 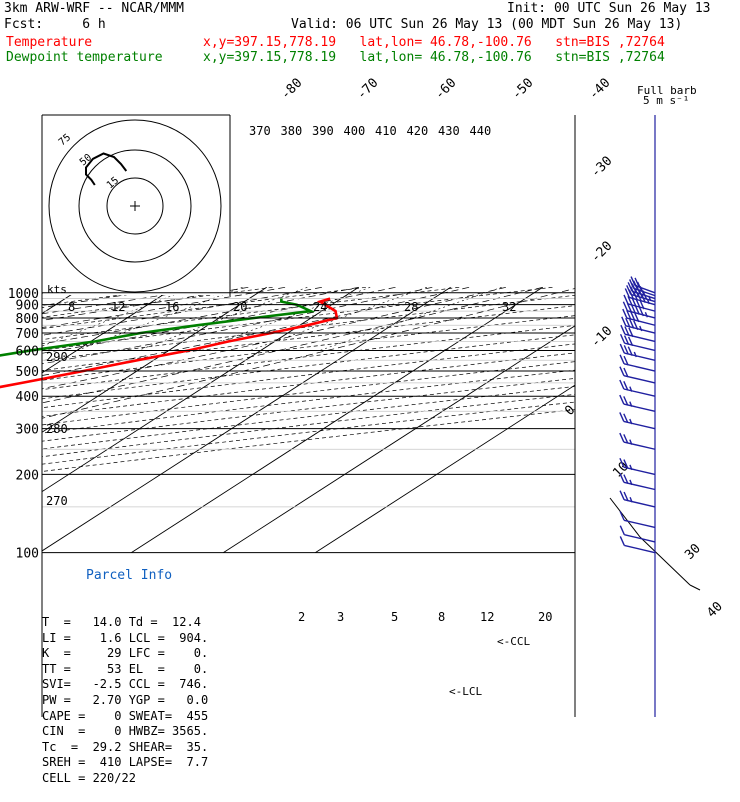 I want to click on hodograph-units: kts, so click(x=57, y=289).